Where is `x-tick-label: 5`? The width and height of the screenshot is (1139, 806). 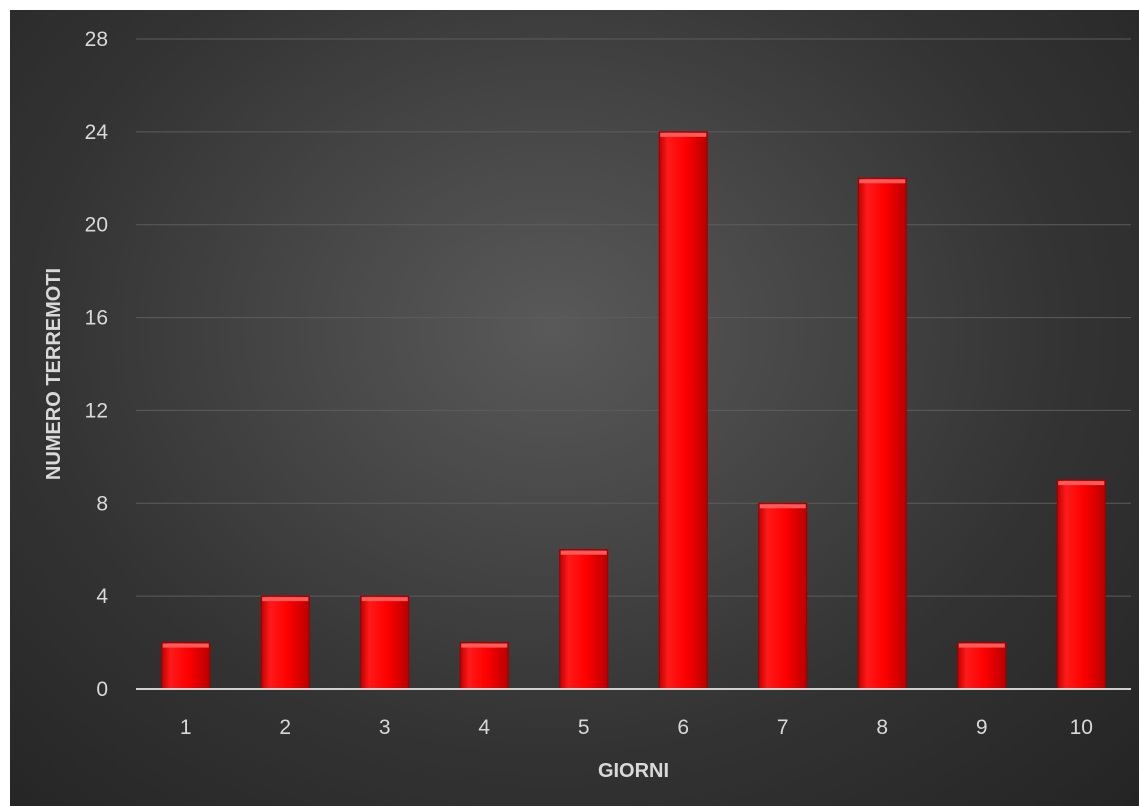
x-tick-label: 5 is located at coordinates (584, 727).